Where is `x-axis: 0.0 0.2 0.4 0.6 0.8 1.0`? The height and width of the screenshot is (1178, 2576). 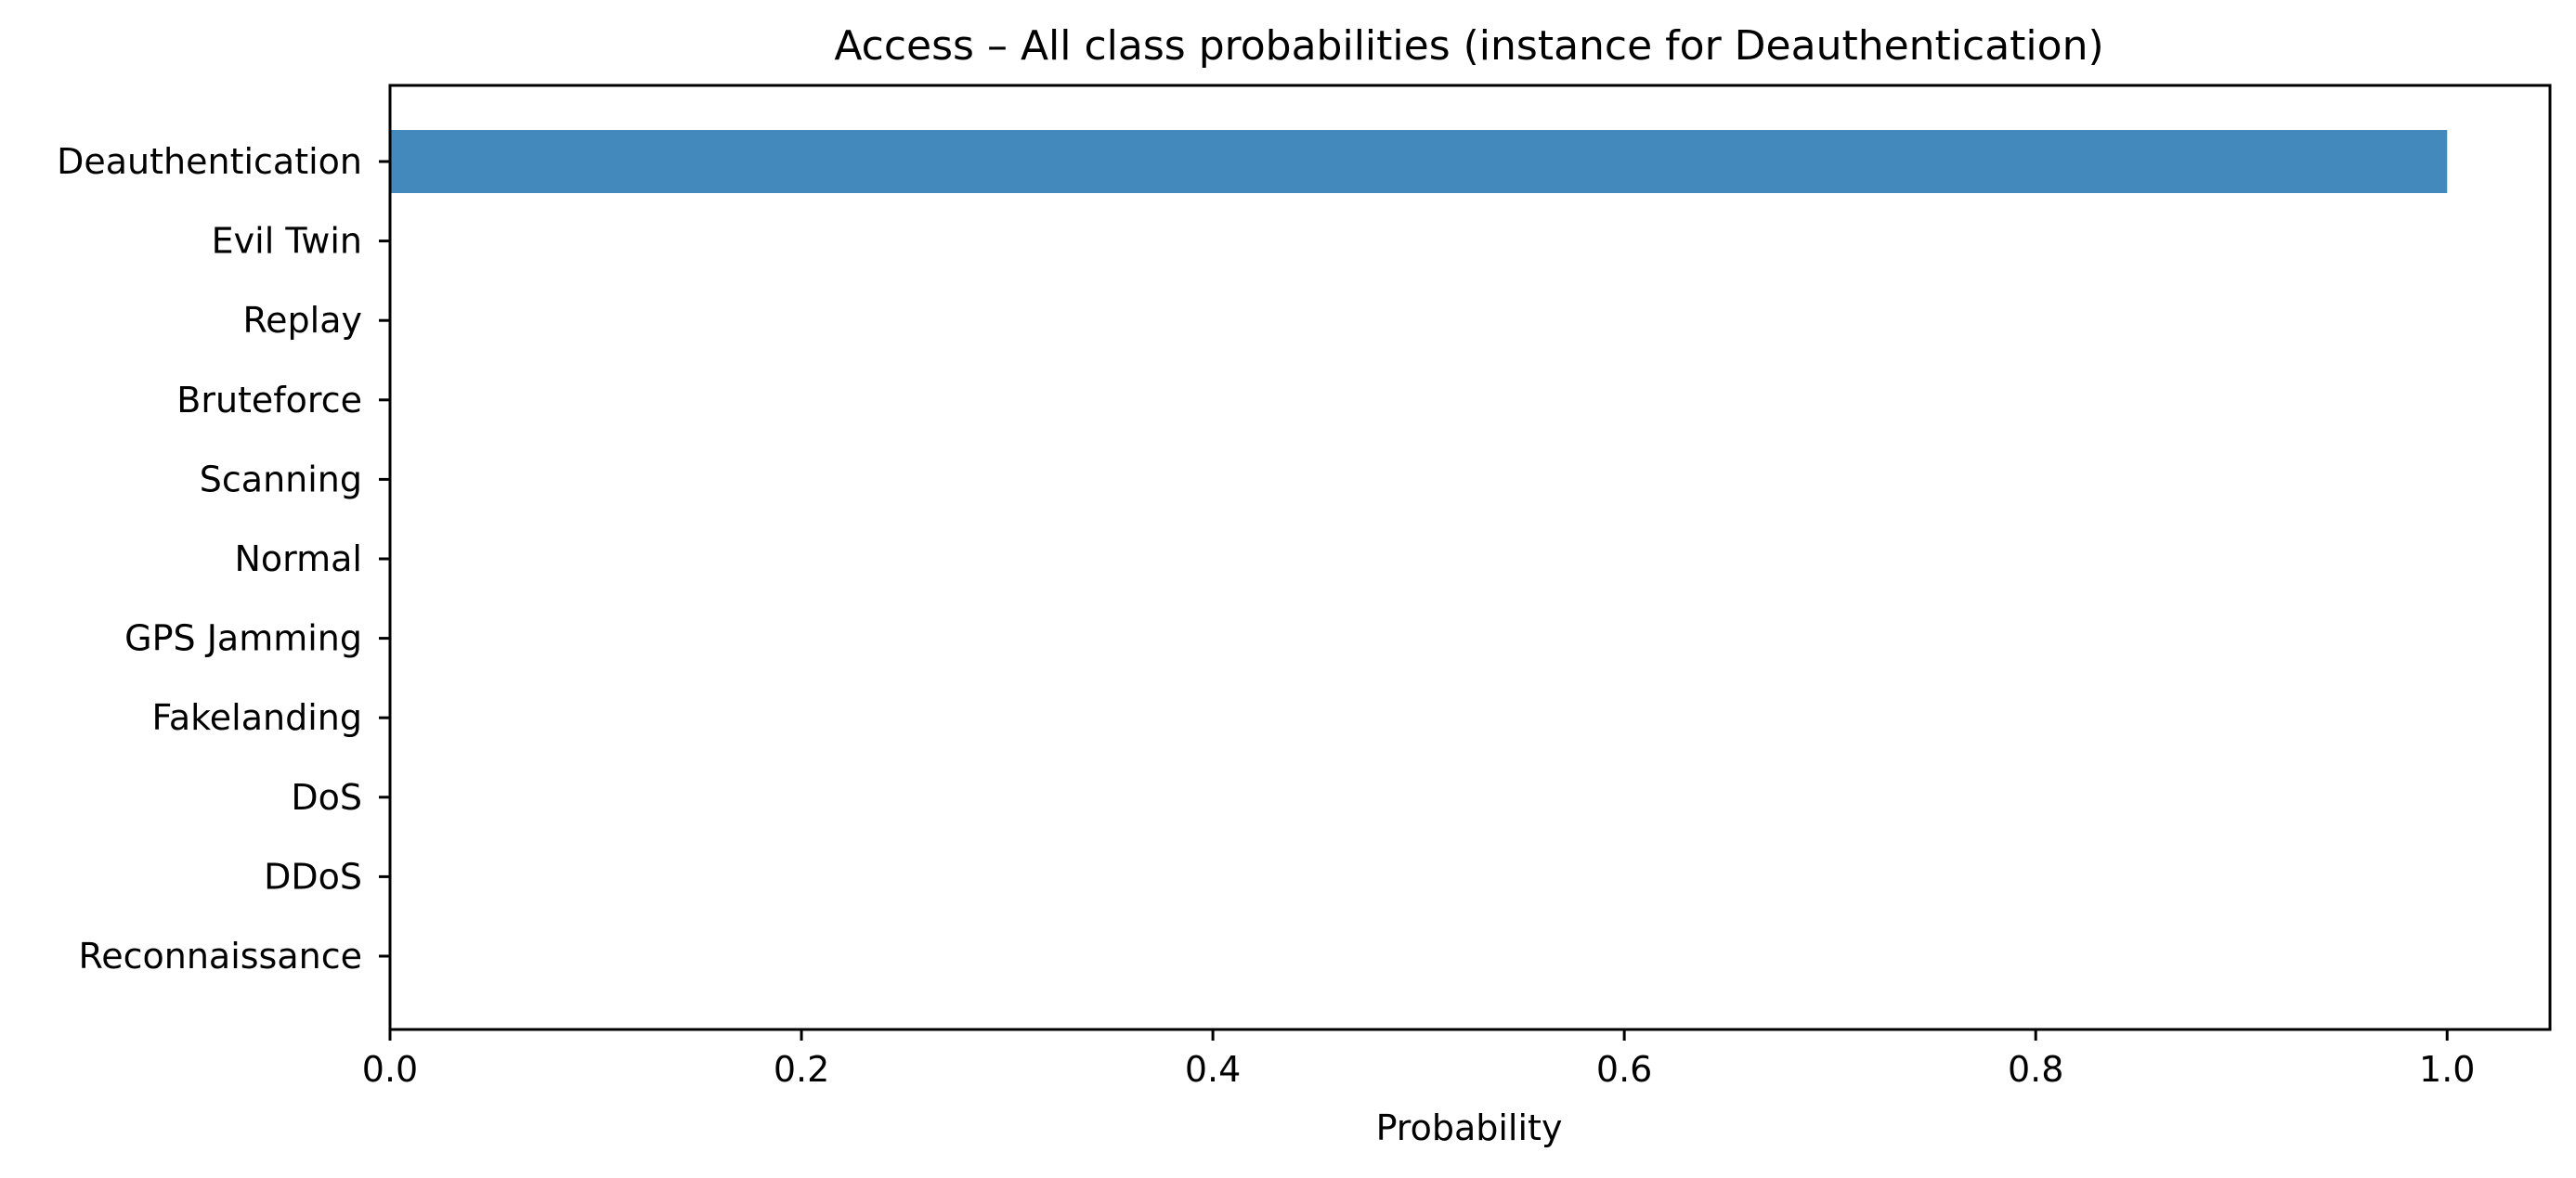 x-axis: 0.0 0.2 0.4 0.6 0.8 1.0 is located at coordinates (1418, 1059).